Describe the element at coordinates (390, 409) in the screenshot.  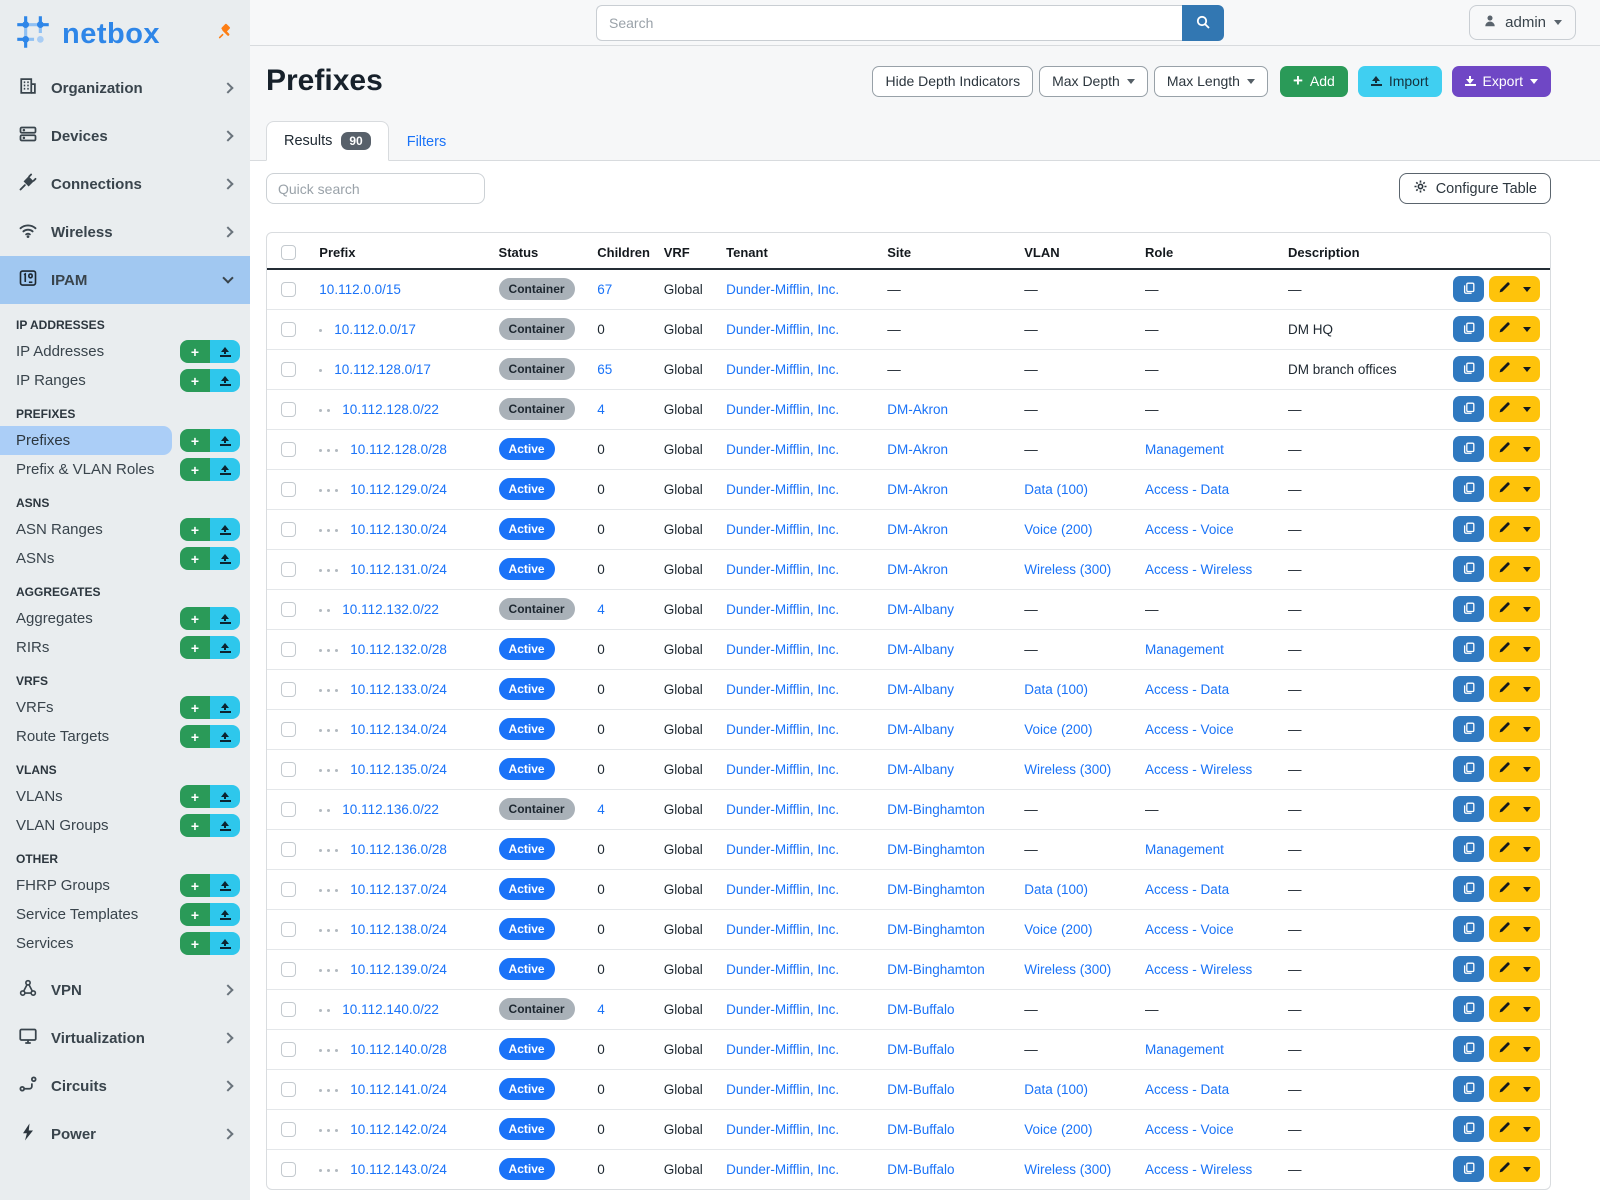
I see `prefix-link: 10.112.128.0/22` at that location.